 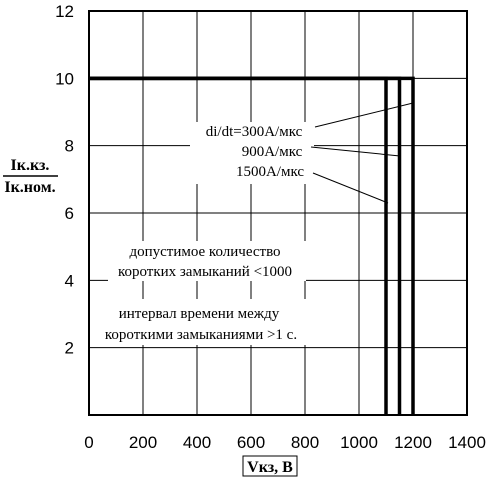 I want to click on x-tick-label: 1200, so click(x=413, y=442).